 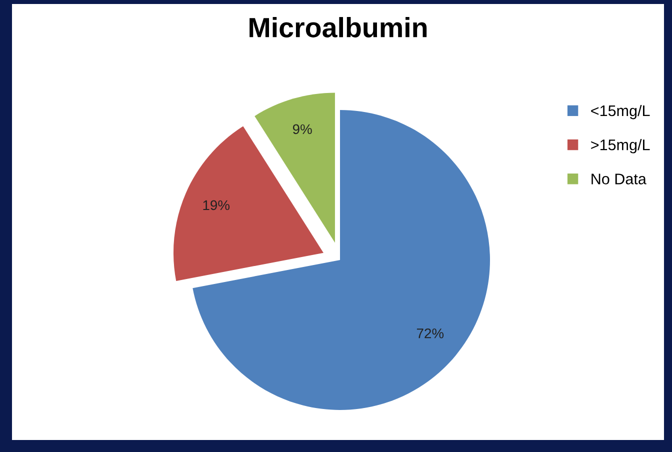 What do you see at coordinates (216, 205) in the screenshot?
I see `data-label: 19%` at bounding box center [216, 205].